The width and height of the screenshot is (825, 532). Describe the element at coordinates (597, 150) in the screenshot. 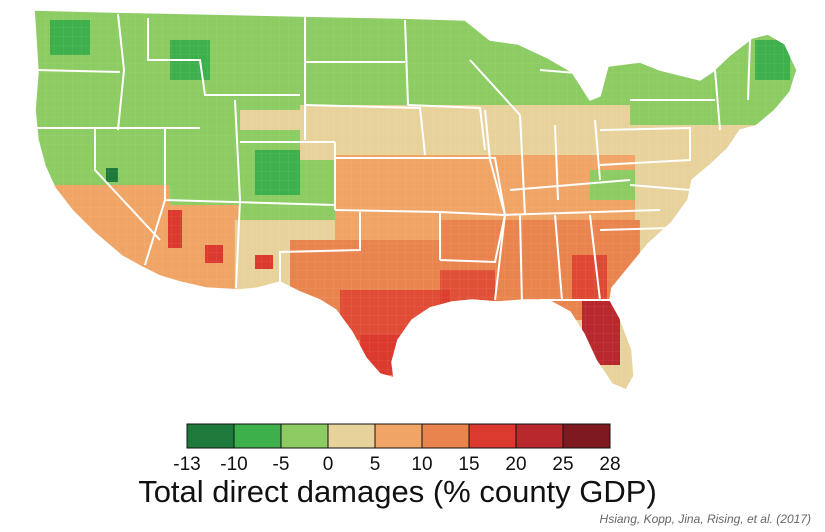

I see `border-ohio` at that location.